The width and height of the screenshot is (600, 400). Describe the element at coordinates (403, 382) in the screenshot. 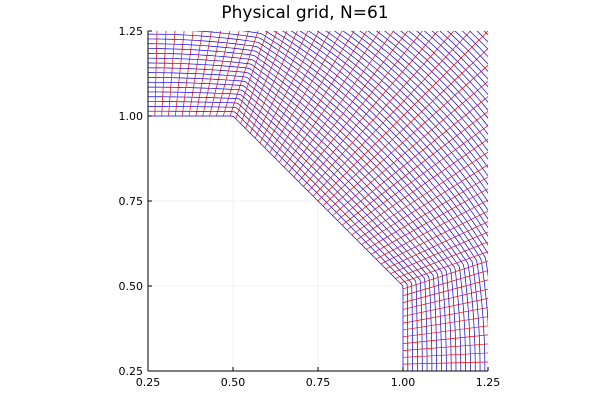

I see `x-tick-label-3: 1.00` at that location.